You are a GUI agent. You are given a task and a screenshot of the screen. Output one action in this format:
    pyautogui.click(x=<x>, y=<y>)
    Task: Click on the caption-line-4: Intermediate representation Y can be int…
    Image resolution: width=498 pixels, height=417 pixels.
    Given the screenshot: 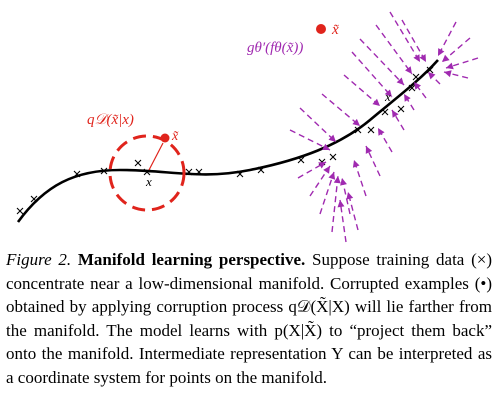 What is the action you would take?
    pyautogui.click(x=249, y=365)
    